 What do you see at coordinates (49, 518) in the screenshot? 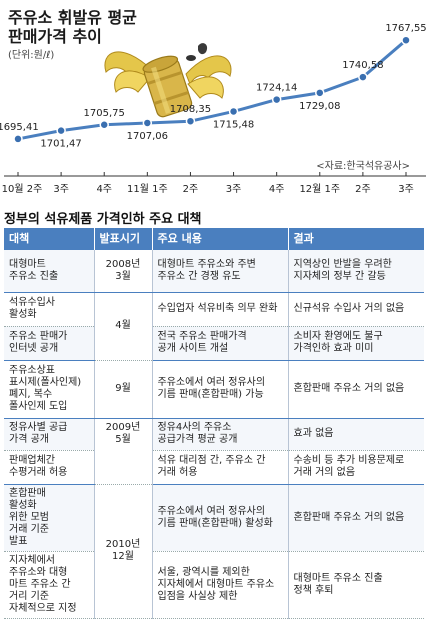
I see `measure-cell: 혼합판매 활성화 위한 모범 거래 기준 발표` at bounding box center [49, 518].